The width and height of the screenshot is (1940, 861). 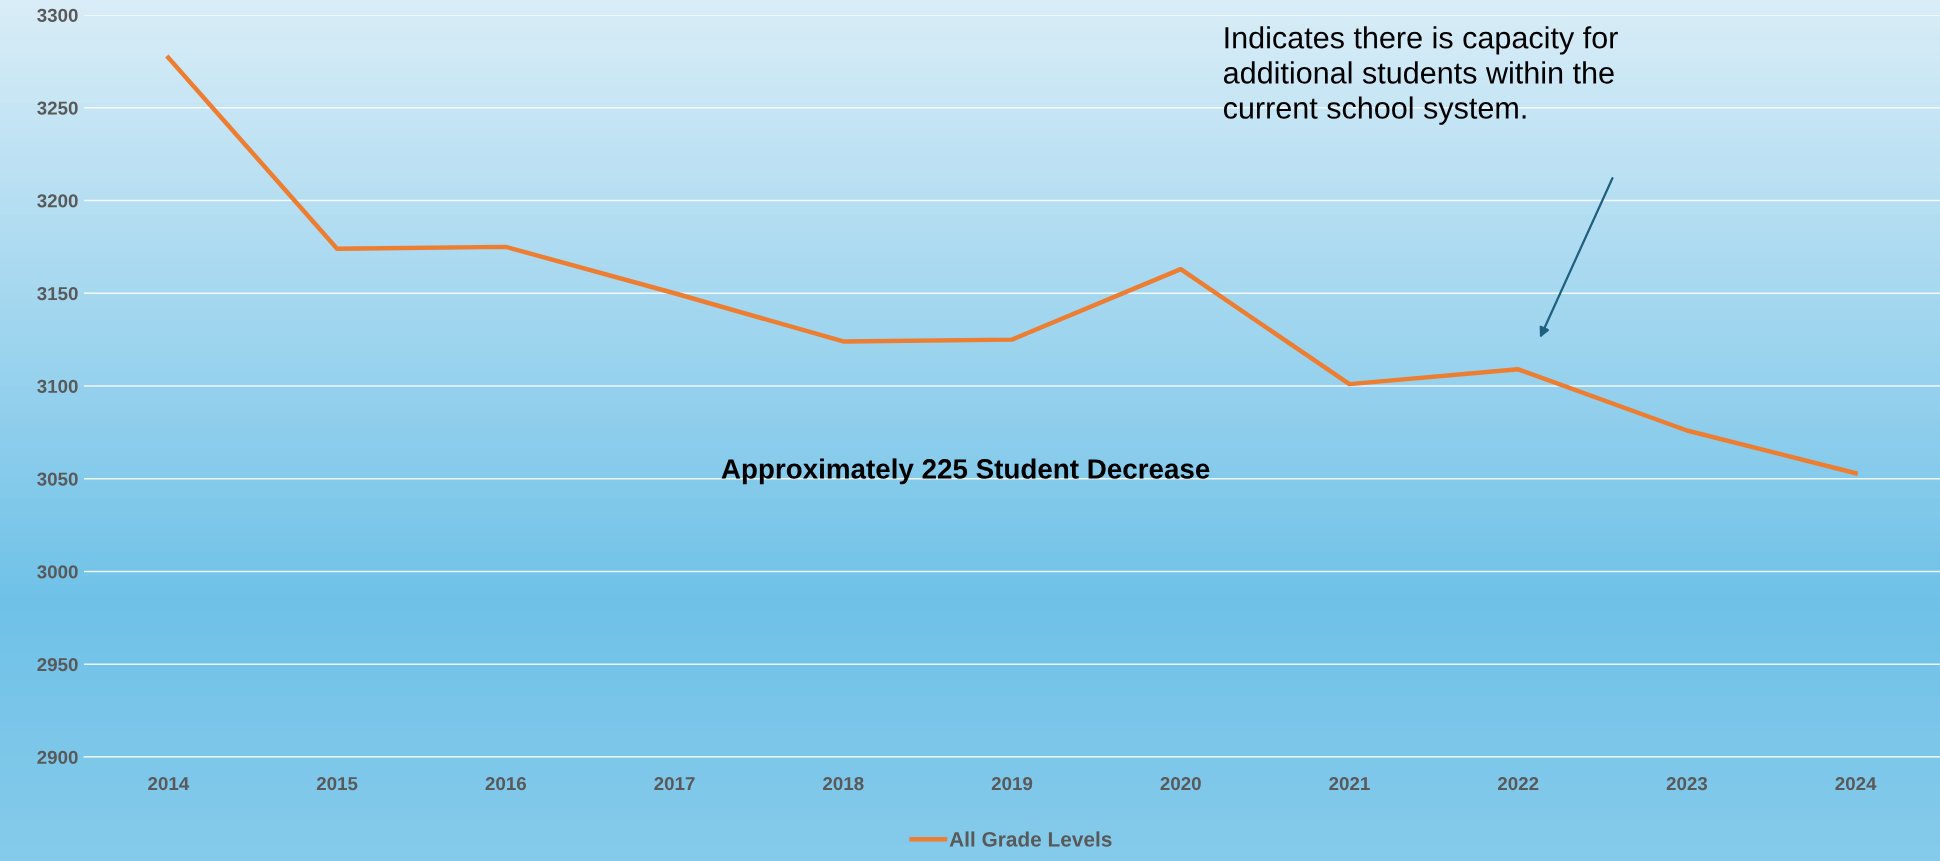 What do you see at coordinates (965, 471) in the screenshot?
I see `annotation: Approximately 225 Student Decrease` at bounding box center [965, 471].